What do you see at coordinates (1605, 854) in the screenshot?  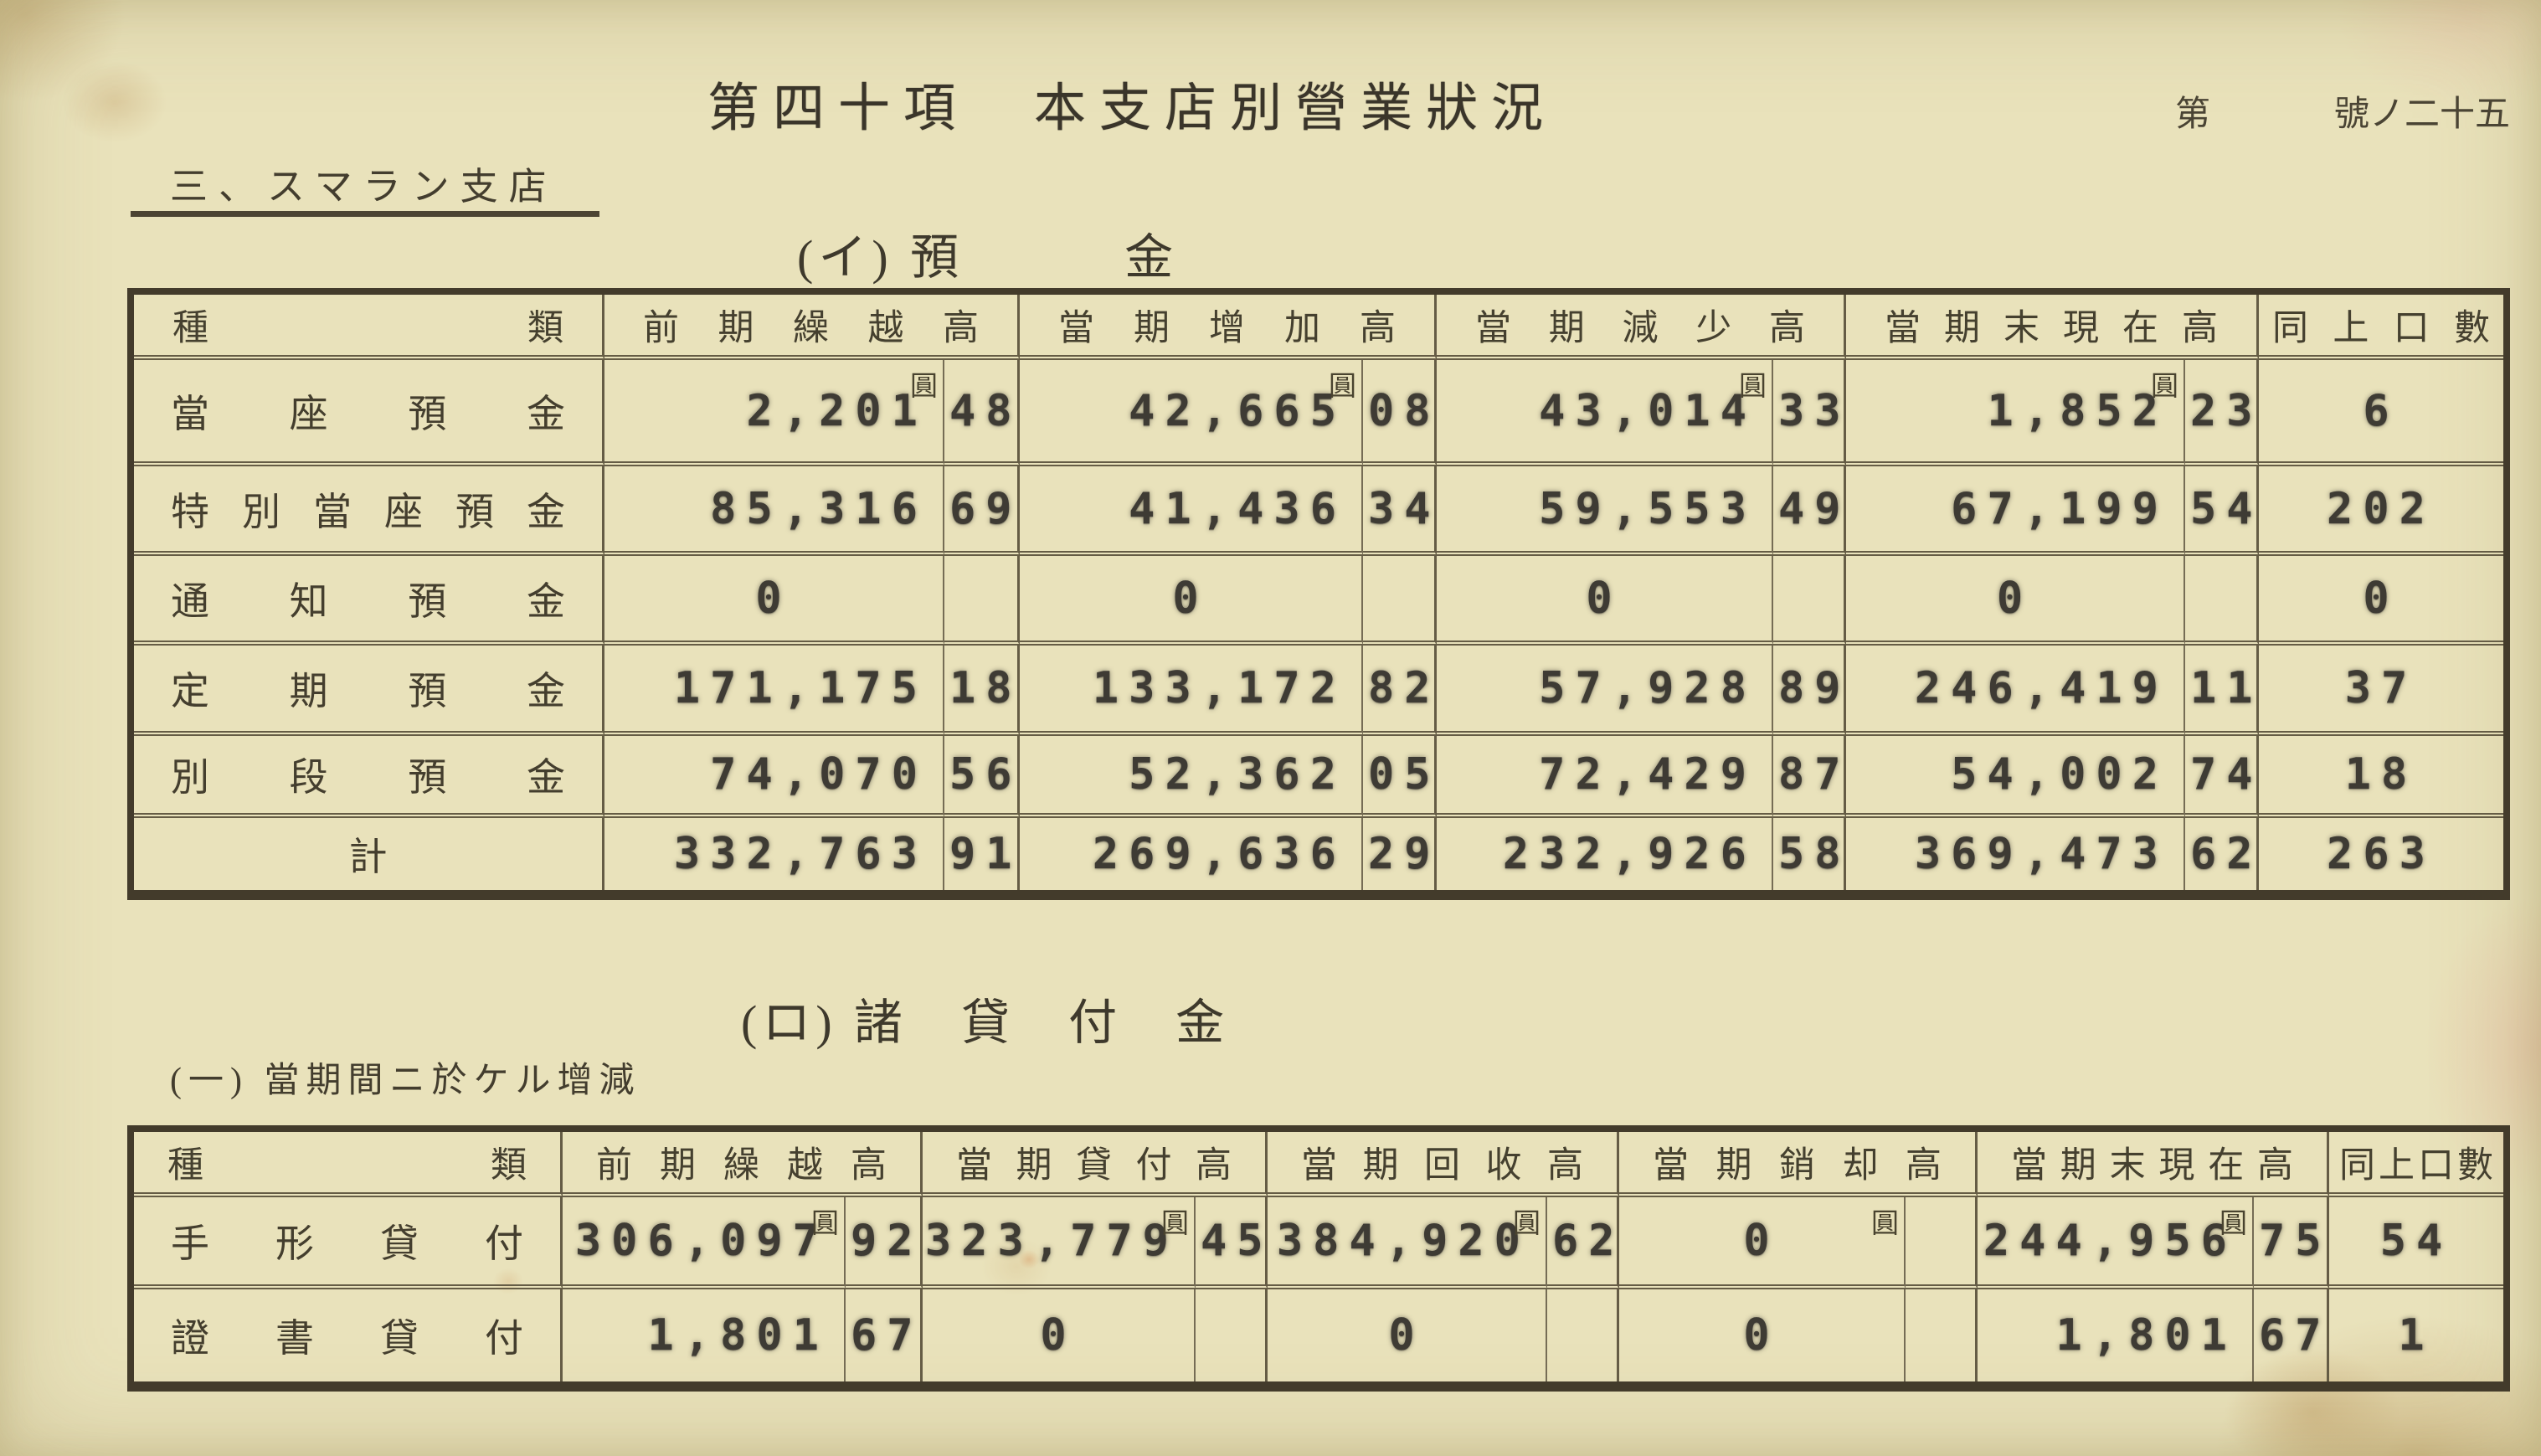 I see `amount-cell: 232,926` at bounding box center [1605, 854].